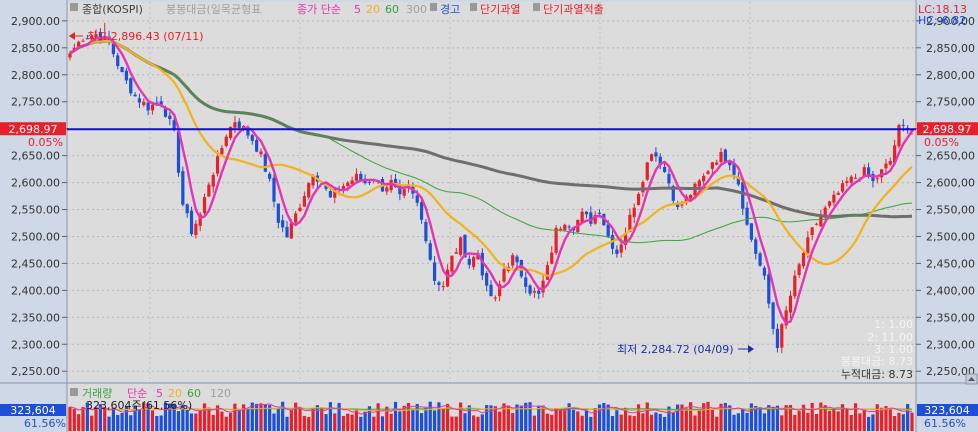  What do you see at coordinates (500, 9) in the screenshot?
I see `legend-short-overheat: 단기과열` at bounding box center [500, 9].